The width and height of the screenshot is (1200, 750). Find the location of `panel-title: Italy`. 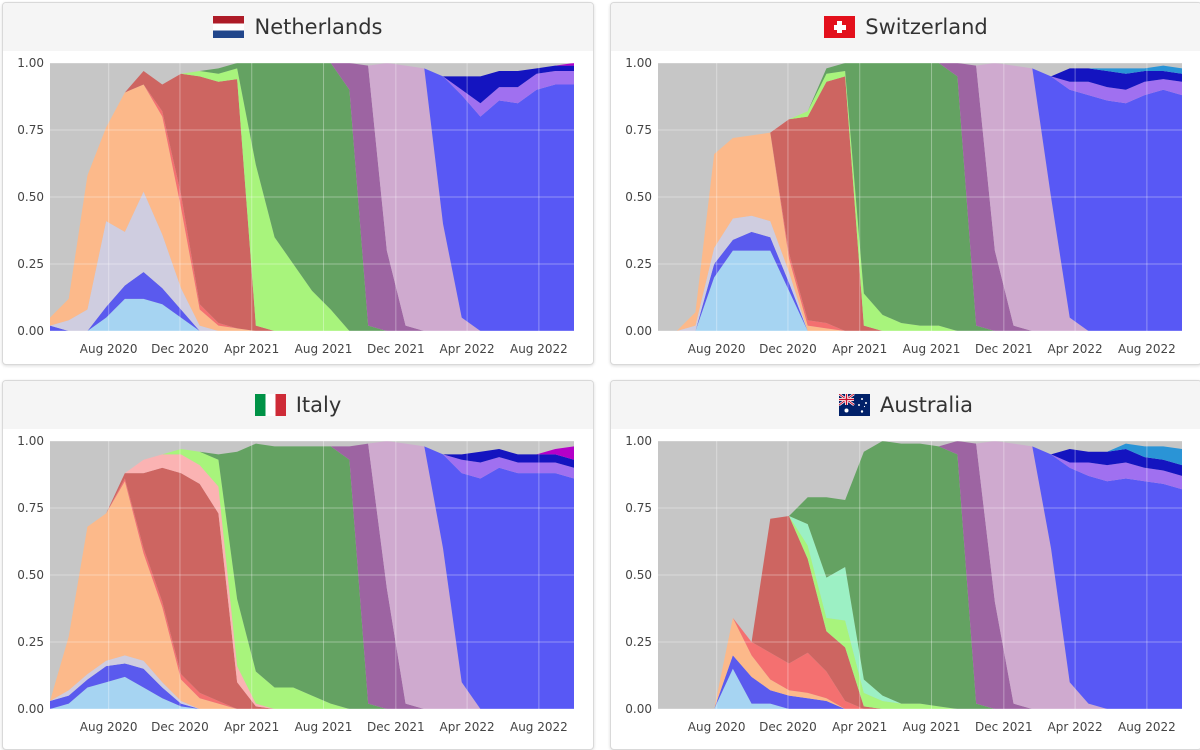

panel-title: Italy is located at coordinates (318, 405).